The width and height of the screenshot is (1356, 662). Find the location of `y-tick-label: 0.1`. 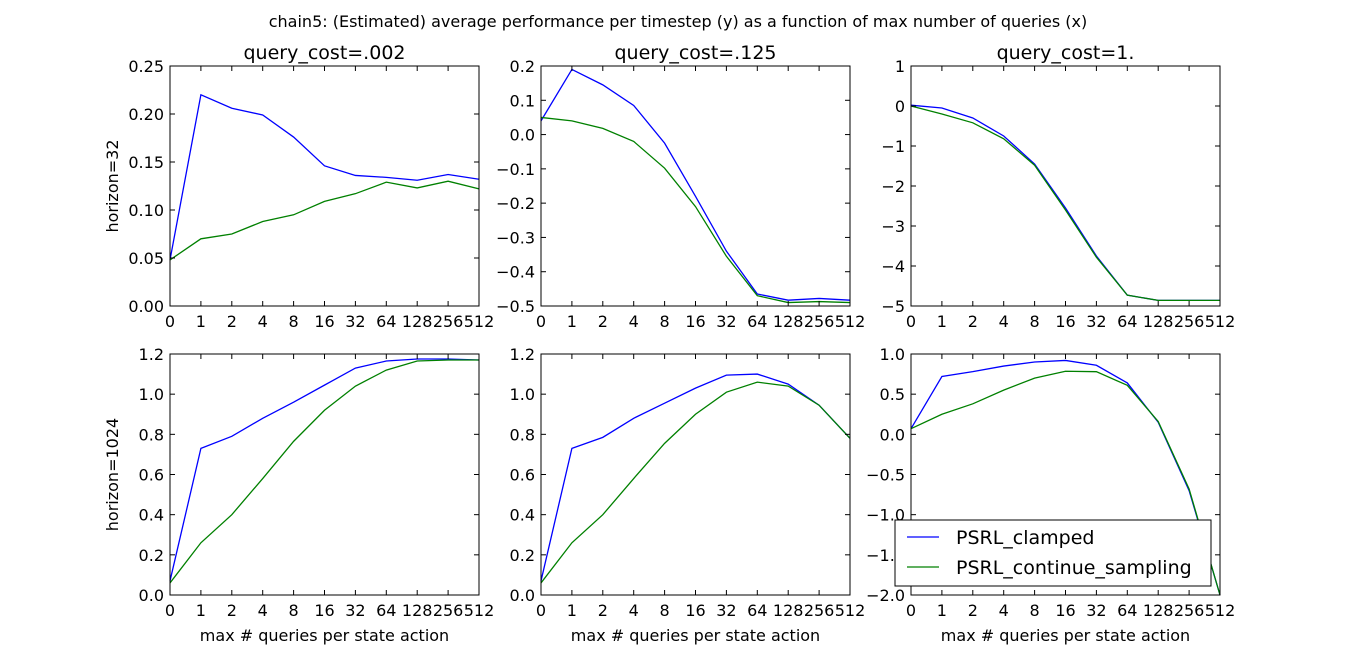

y-tick-label: 0.1 is located at coordinates (522, 100).